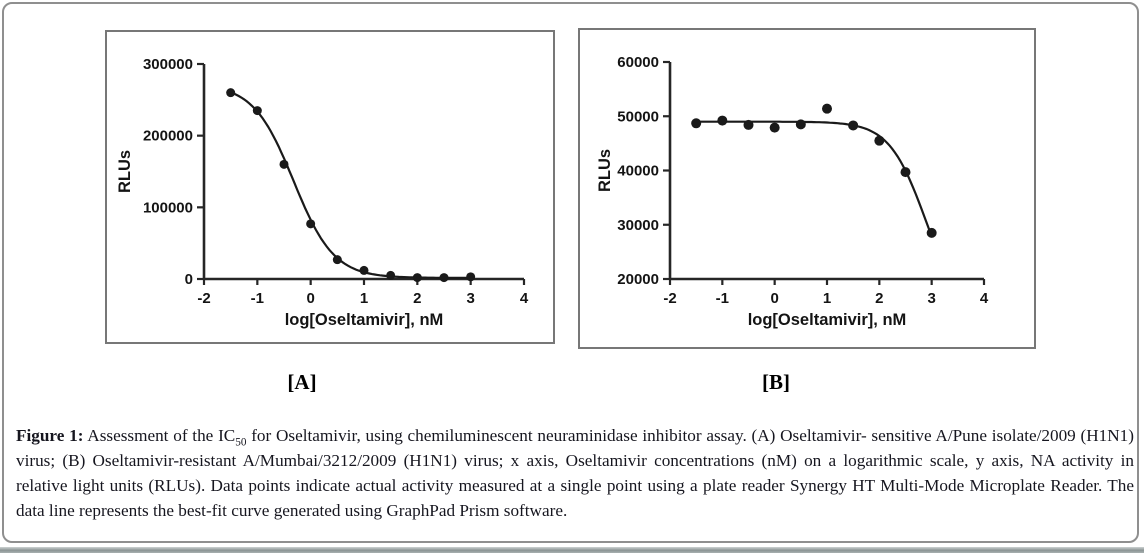 Image resolution: width=1144 pixels, height=554 pixels. What do you see at coordinates (776, 382) in the screenshot?
I see `panel-b-label: [B]` at bounding box center [776, 382].